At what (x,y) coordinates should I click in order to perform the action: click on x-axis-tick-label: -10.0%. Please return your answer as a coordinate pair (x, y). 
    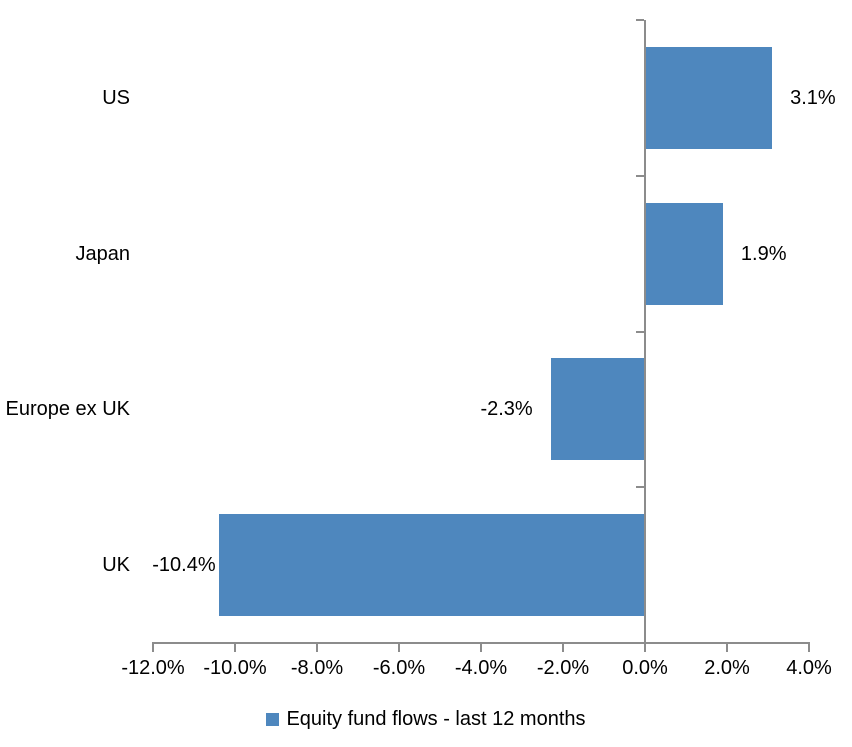
    Looking at the image, I should click on (235, 668).